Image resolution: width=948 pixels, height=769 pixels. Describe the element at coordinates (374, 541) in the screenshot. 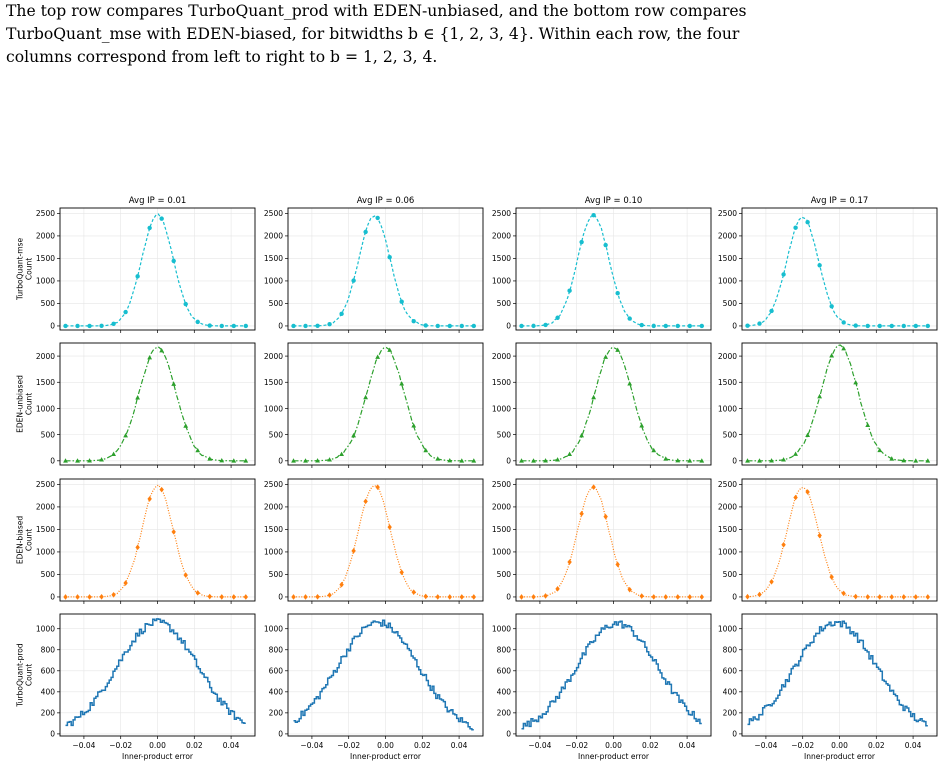

I see `panel-r3-c2: 0 500 1000 1500 2000 2500` at that location.